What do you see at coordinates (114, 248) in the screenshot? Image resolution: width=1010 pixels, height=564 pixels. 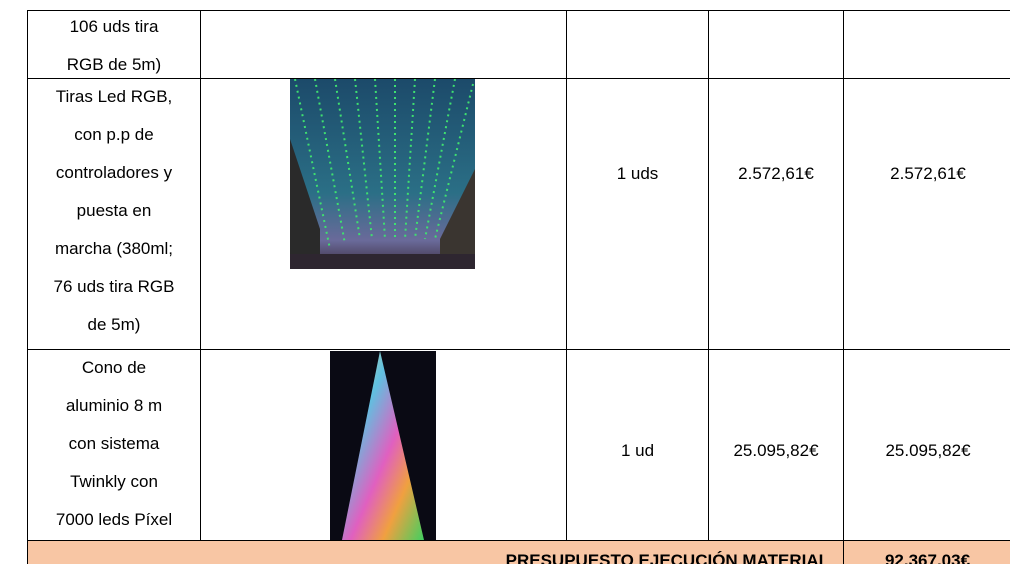 I see `description-line: marcha (380ml;` at bounding box center [114, 248].